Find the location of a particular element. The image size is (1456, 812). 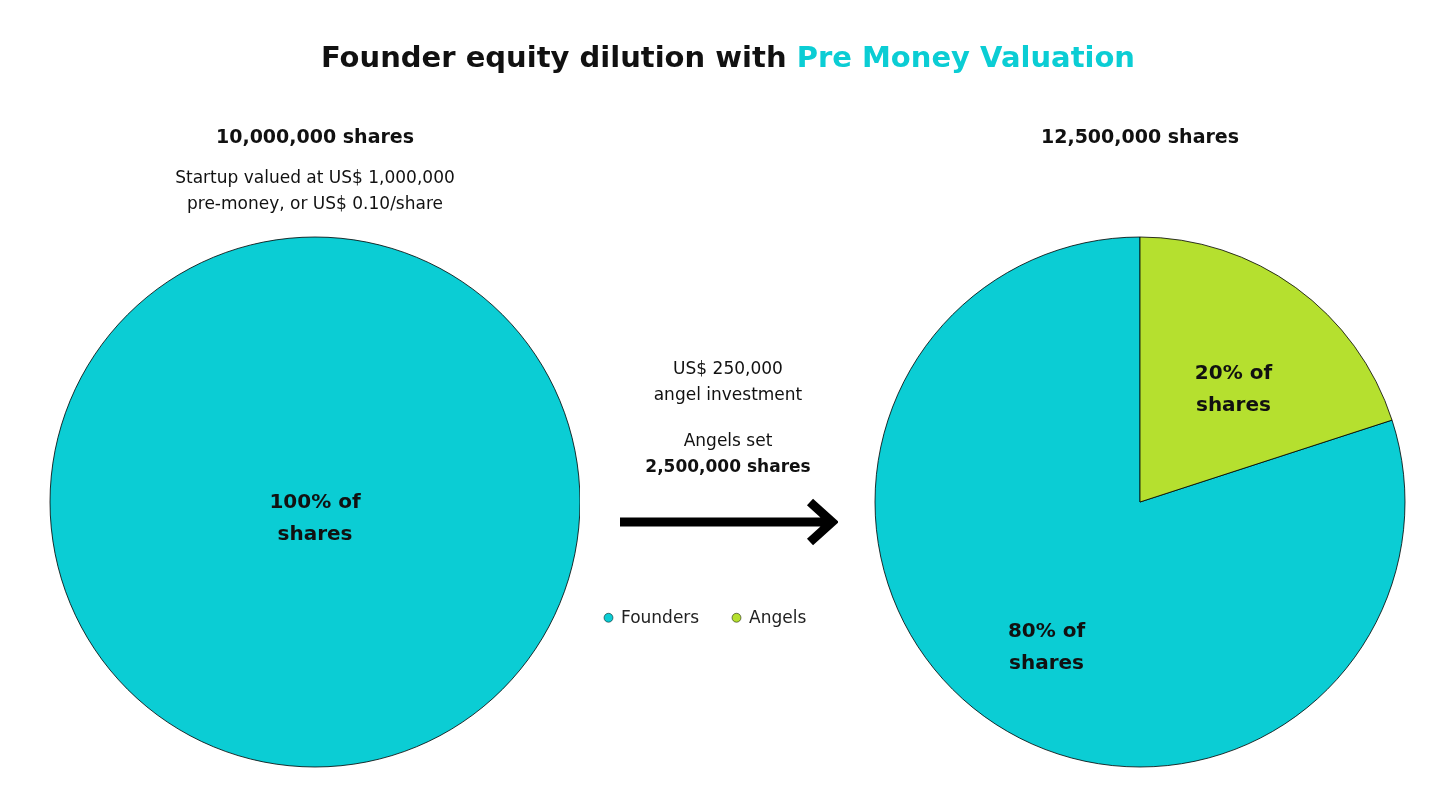

text: Startup valued at US$ 1,000,000 pre-money, or US$ 0.10/share is located at coordinates (315, 190).